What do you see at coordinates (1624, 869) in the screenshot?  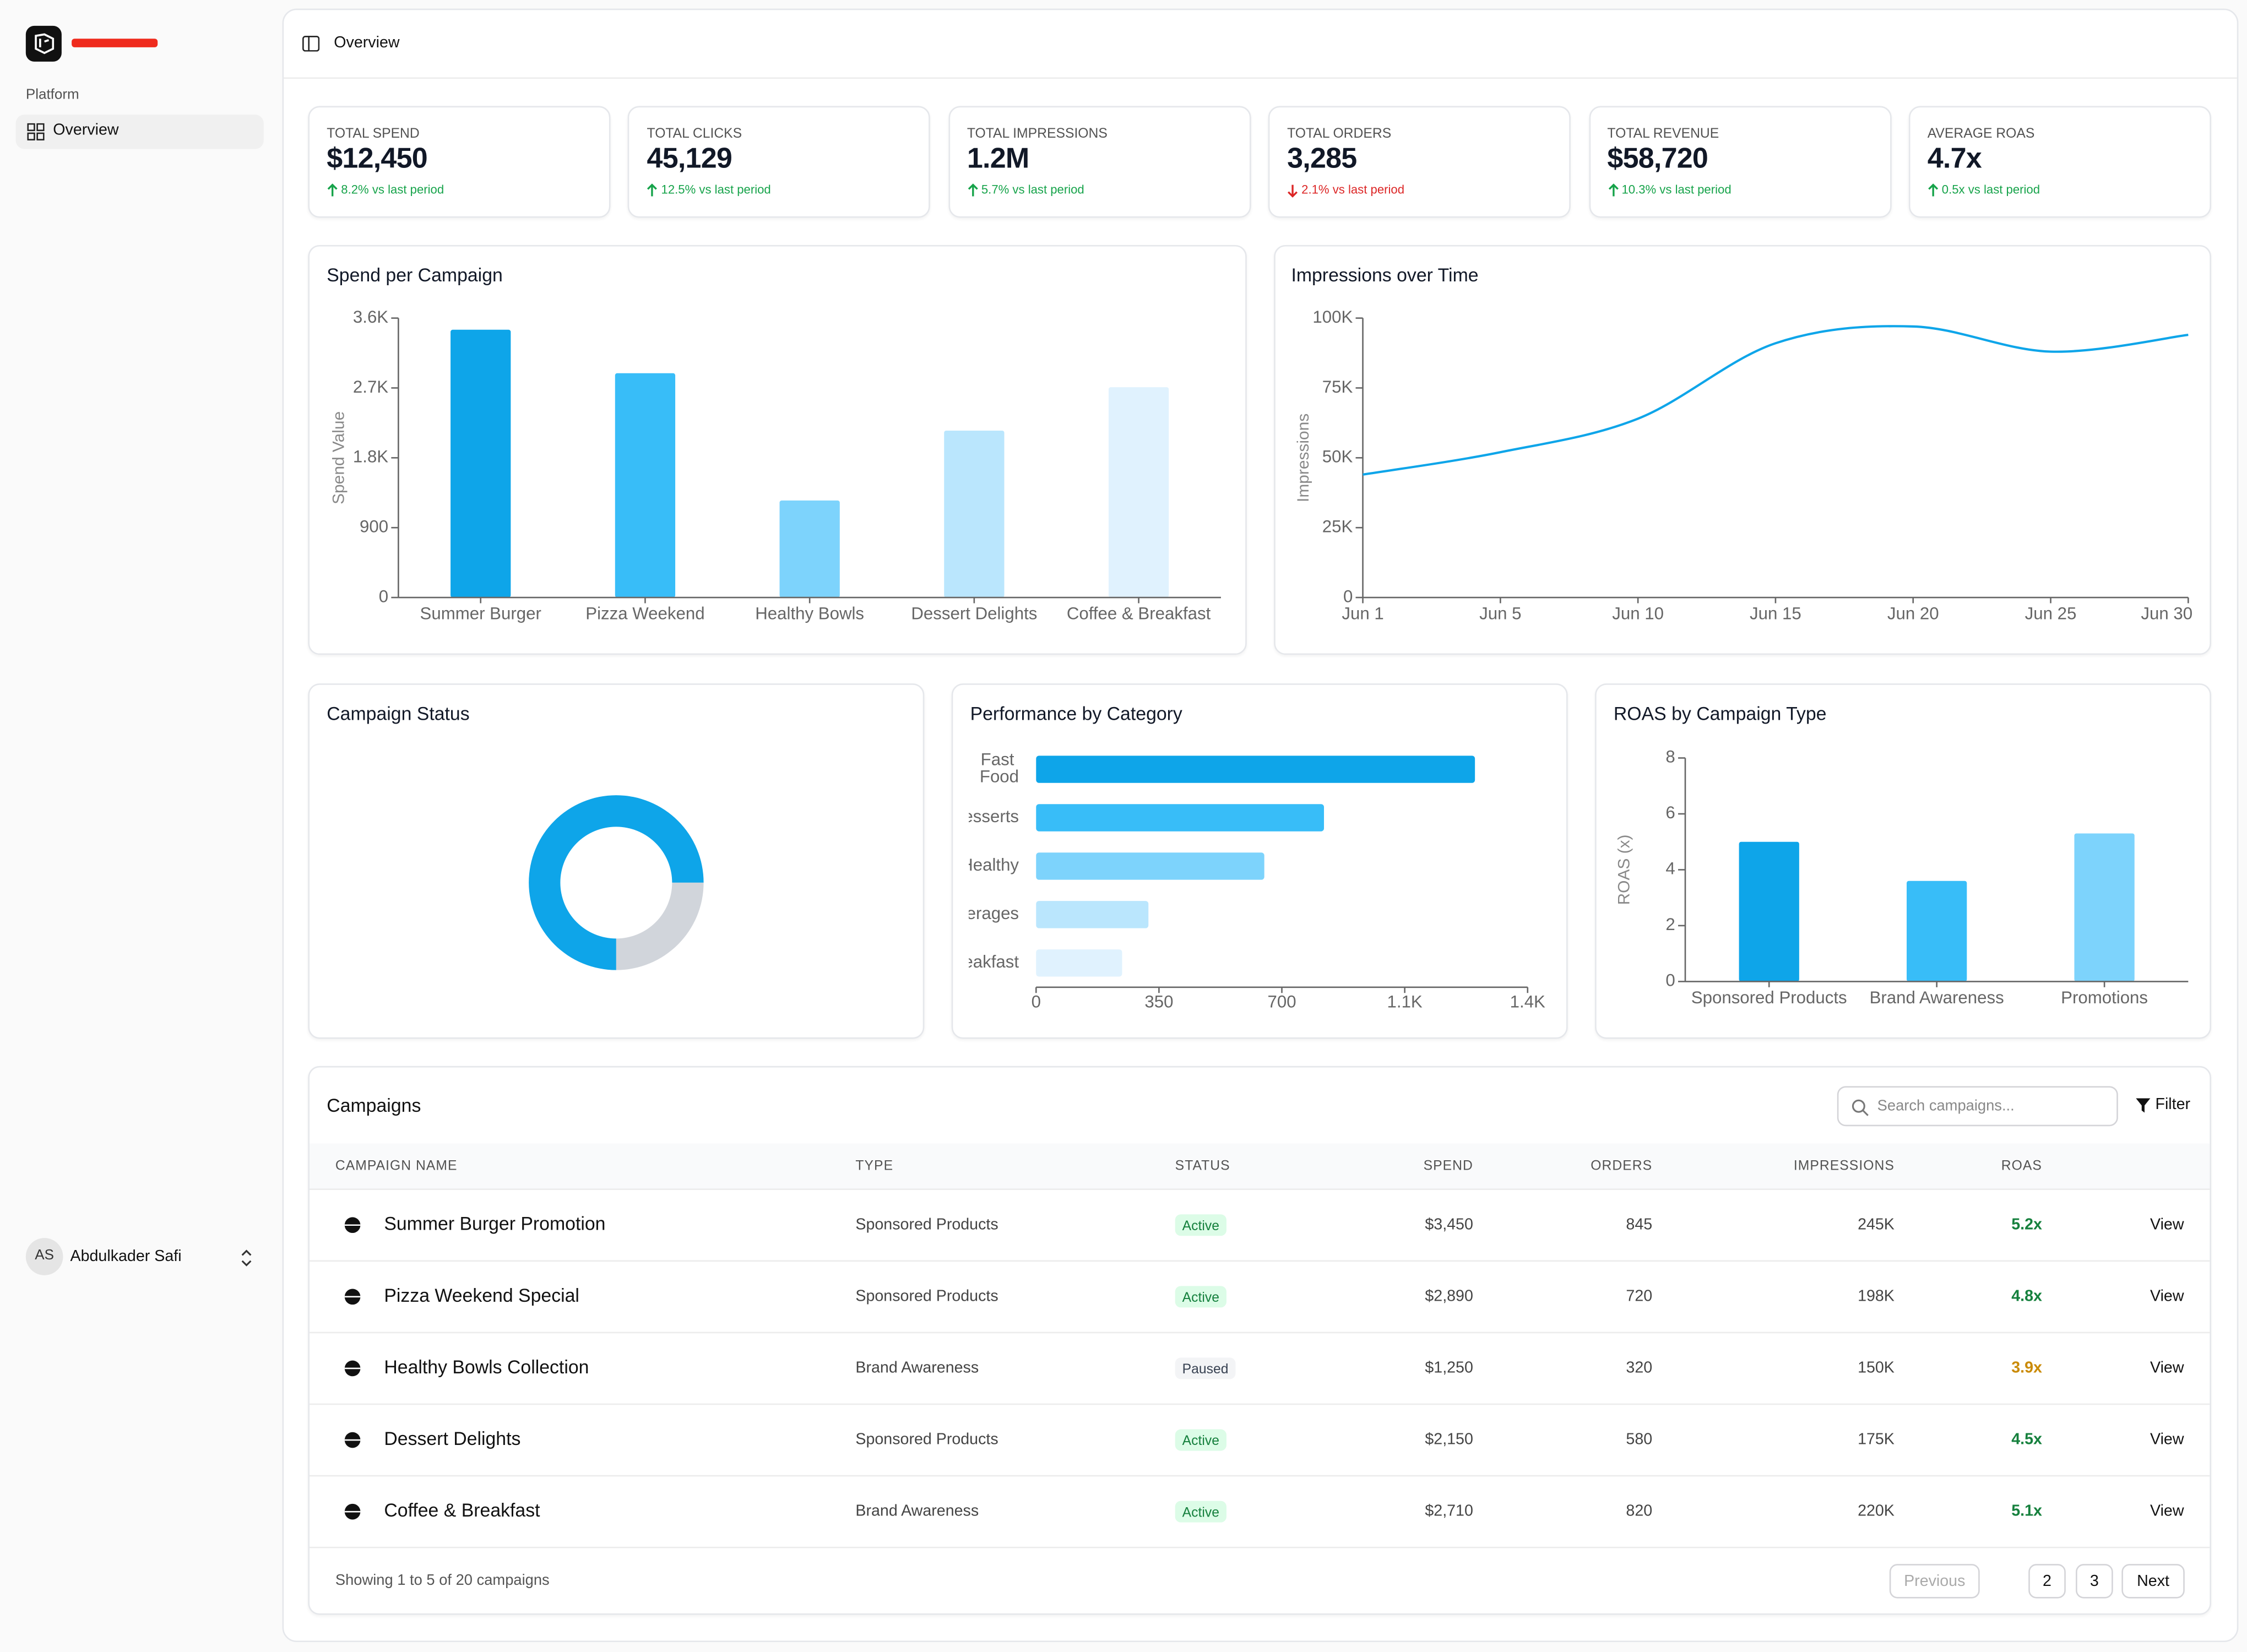 I see `y-axis-title: ROAS (x)` at bounding box center [1624, 869].